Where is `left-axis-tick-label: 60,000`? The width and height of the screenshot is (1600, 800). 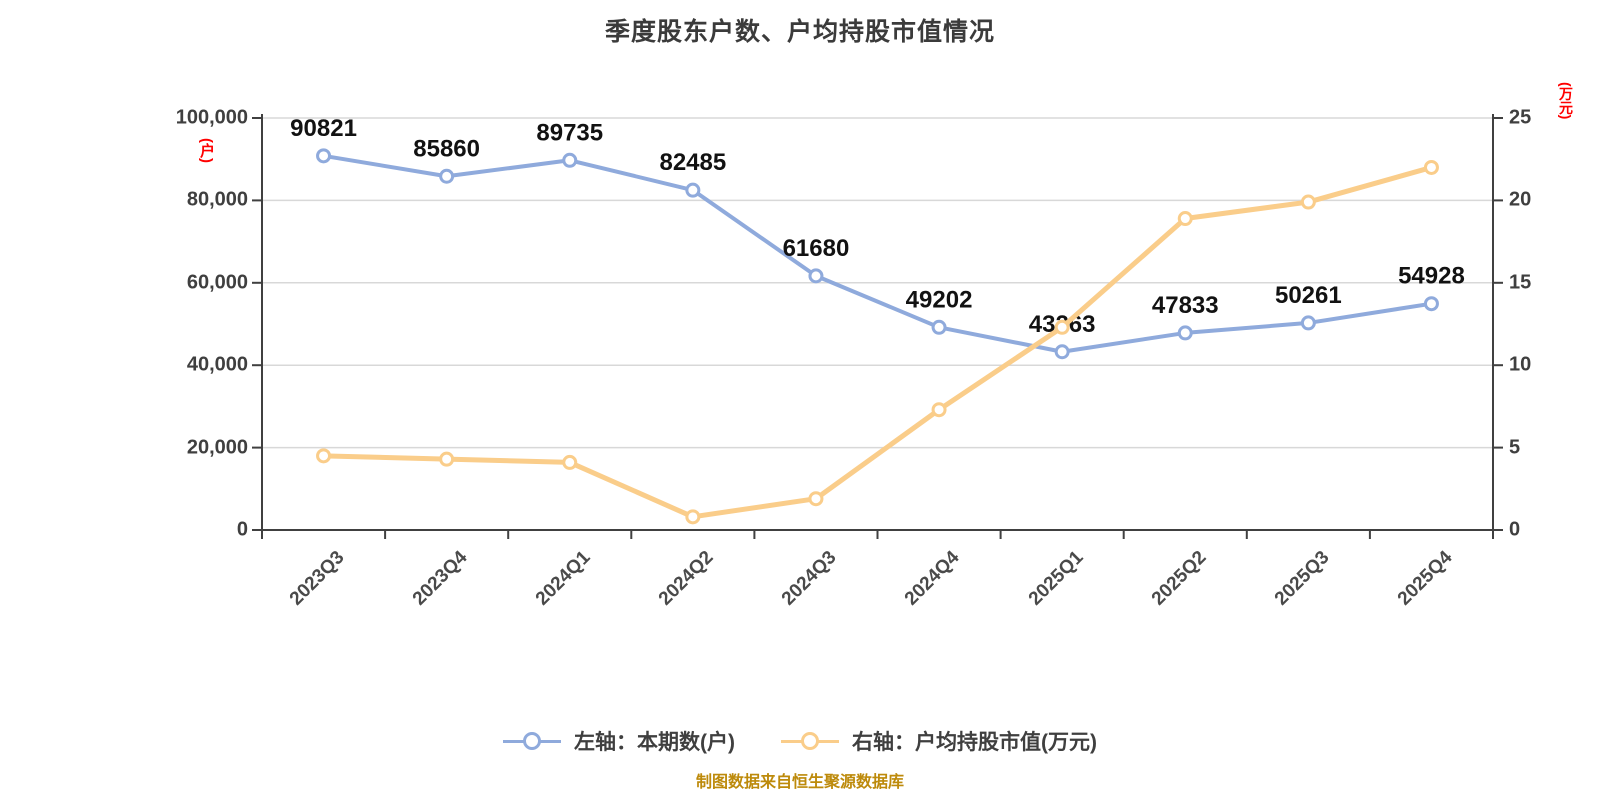 left-axis-tick-label: 60,000 is located at coordinates (217, 282).